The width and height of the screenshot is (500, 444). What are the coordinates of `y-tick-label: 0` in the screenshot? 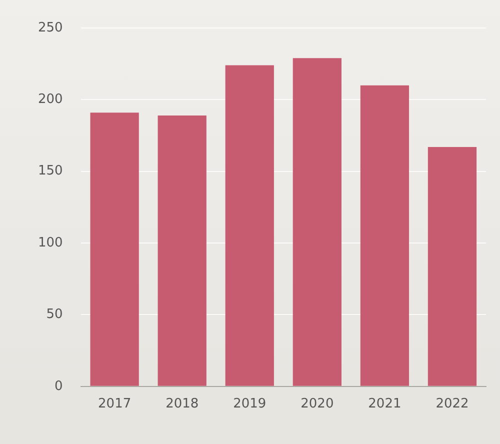 It's located at (58, 386).